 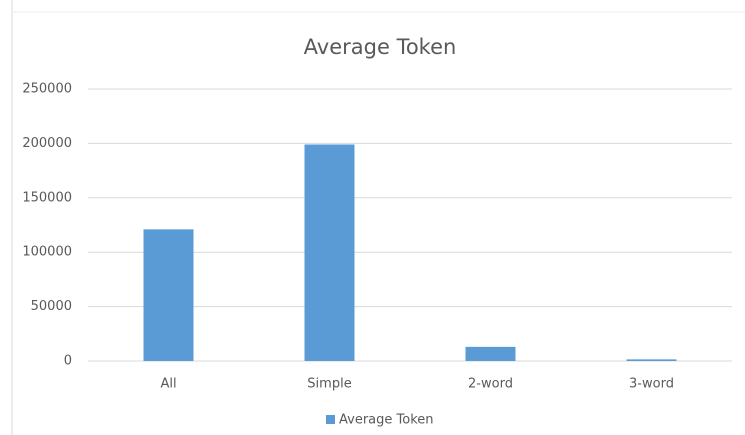 I want to click on y-tick-label: 50000, so click(x=51, y=306).